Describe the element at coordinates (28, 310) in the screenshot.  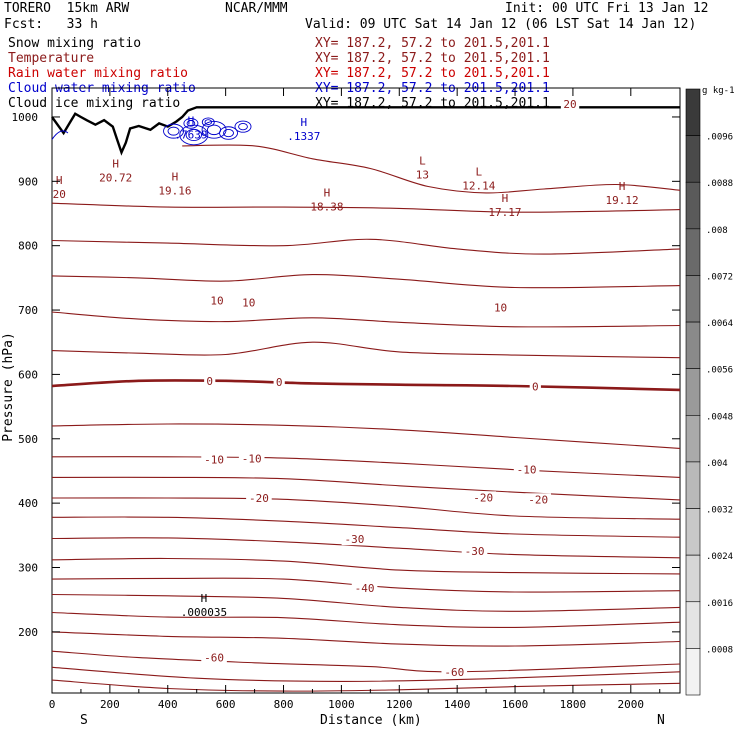
I see `y-tick-label: 700` at that location.